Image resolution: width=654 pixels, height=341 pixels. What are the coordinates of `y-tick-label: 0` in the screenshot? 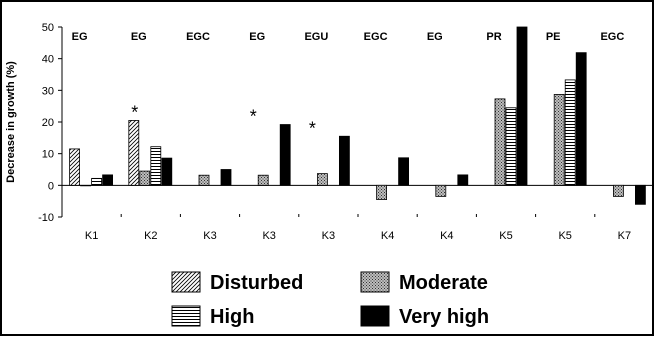 It's located at (51, 186).